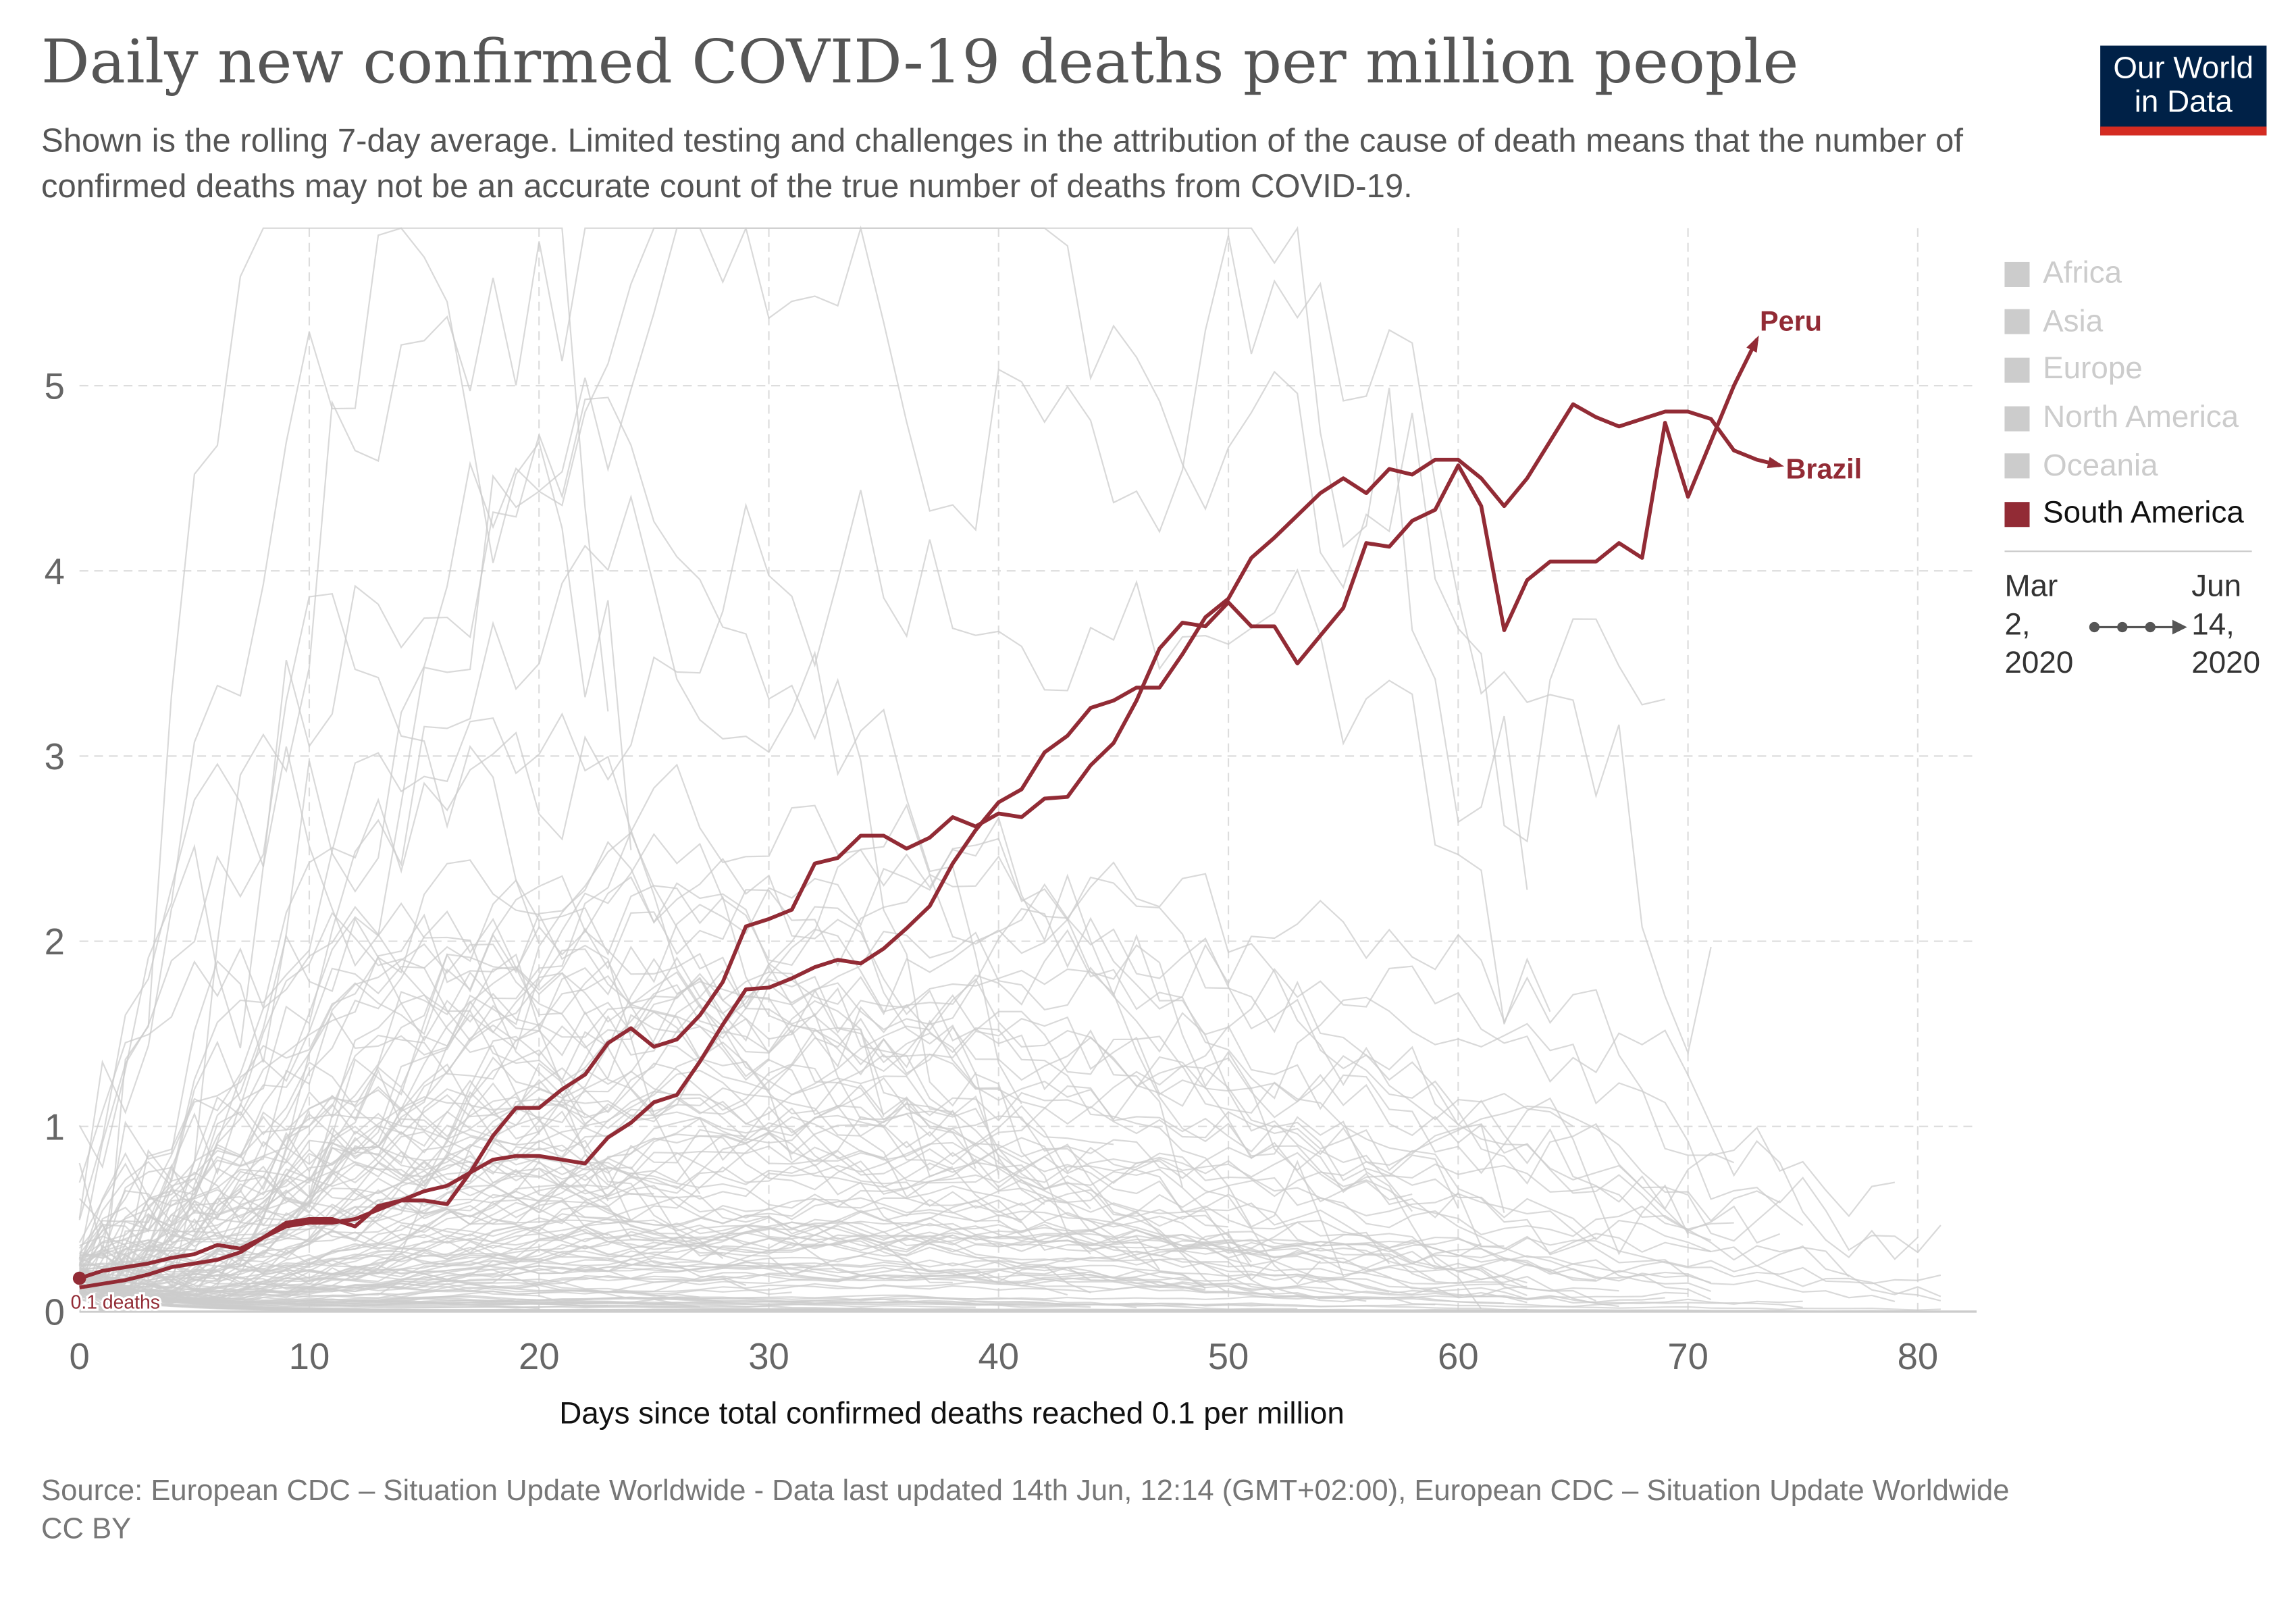 This screenshot has width=2296, height=1621. What do you see at coordinates (86, 1529) in the screenshot?
I see `license-link: CC BY` at bounding box center [86, 1529].